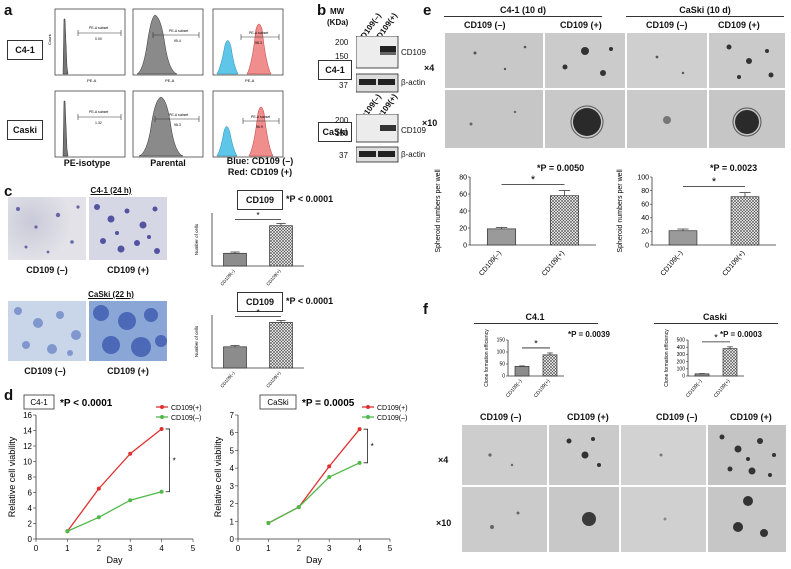 The width and height of the screenshot is (791, 569). I want to click on histogram-isotype-c41, so click(90, 42).